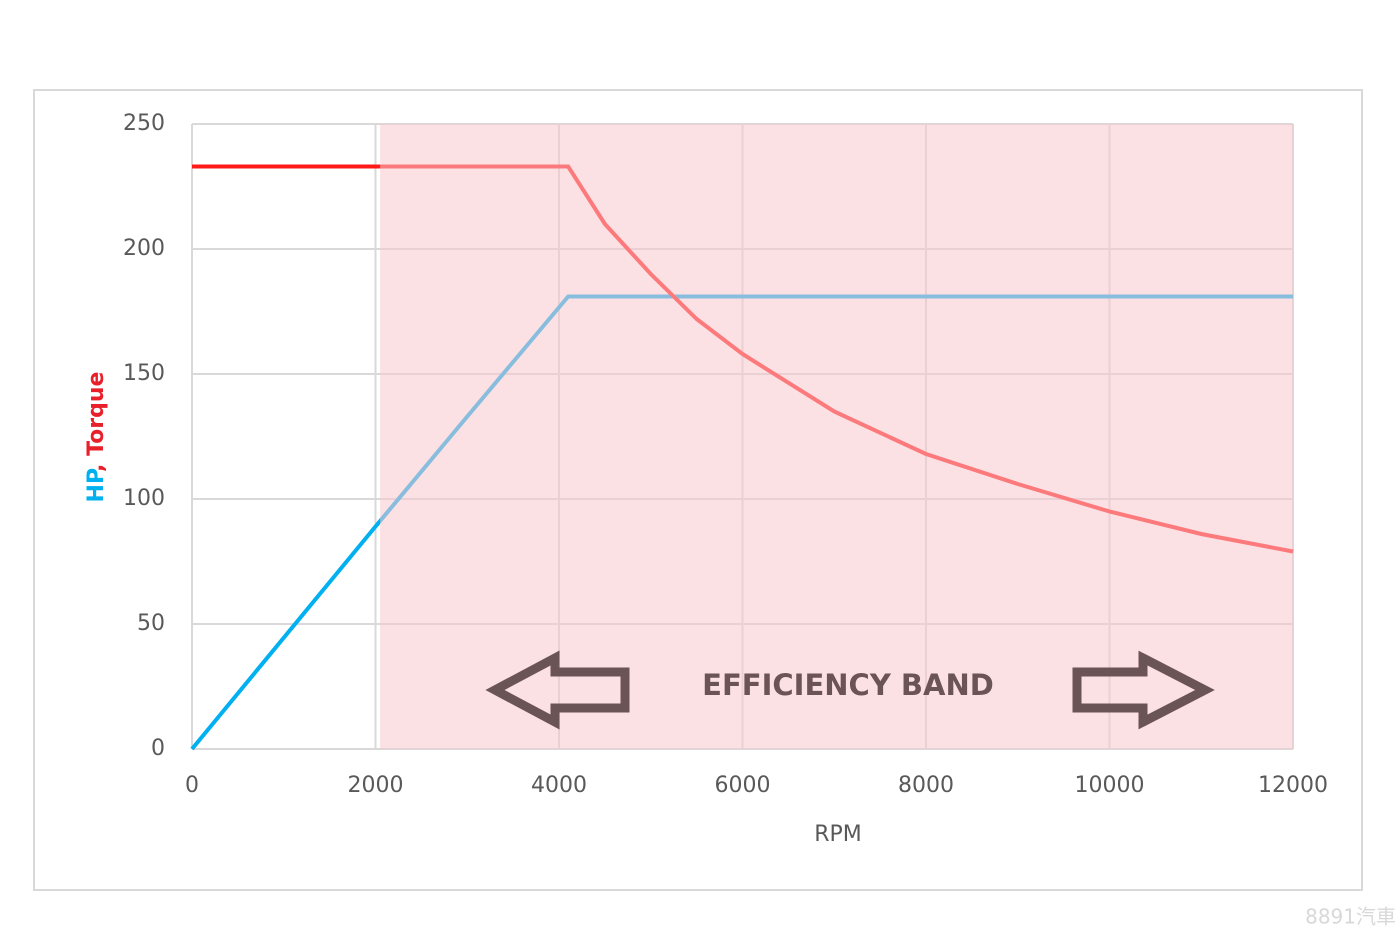 The height and width of the screenshot is (933, 1399). I want to click on x-tick-label: 10000, so click(1110, 785).